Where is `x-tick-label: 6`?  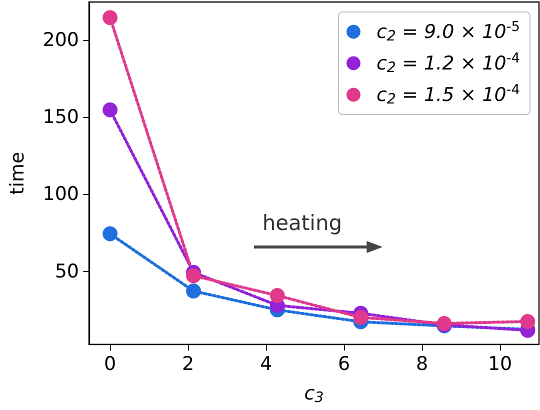
x-tick-label: 6 is located at coordinates (344, 363).